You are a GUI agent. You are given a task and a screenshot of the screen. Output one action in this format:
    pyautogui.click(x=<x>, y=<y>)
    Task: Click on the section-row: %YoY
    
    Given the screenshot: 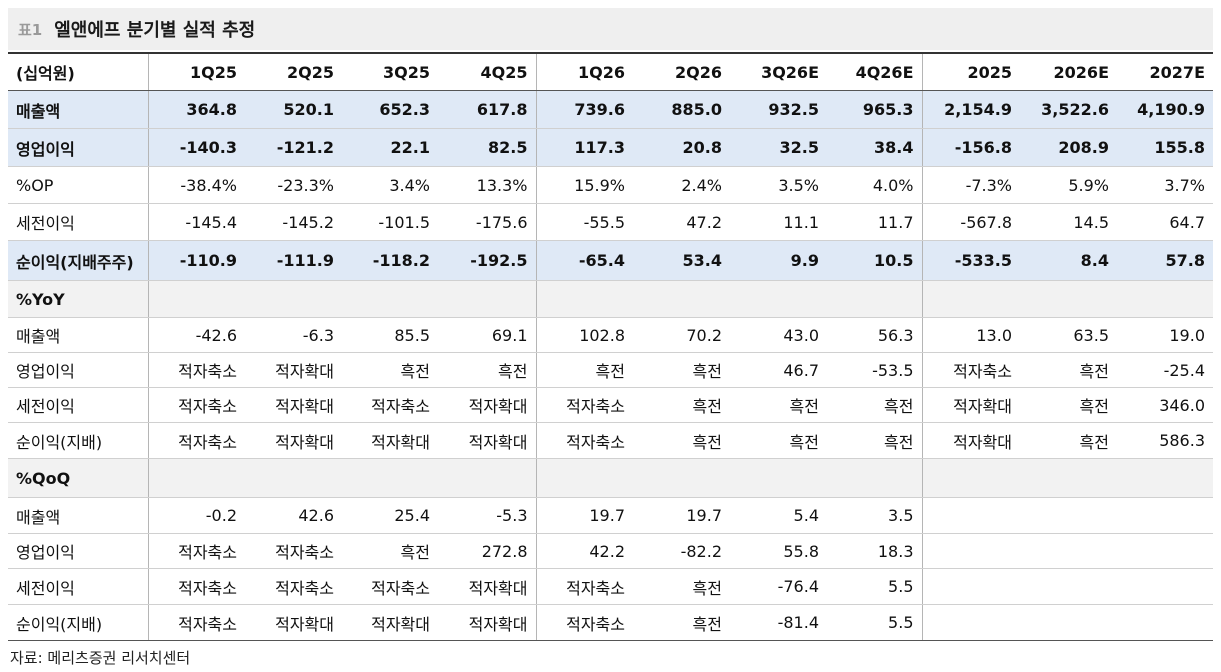 What is the action you would take?
    pyautogui.click(x=610, y=299)
    